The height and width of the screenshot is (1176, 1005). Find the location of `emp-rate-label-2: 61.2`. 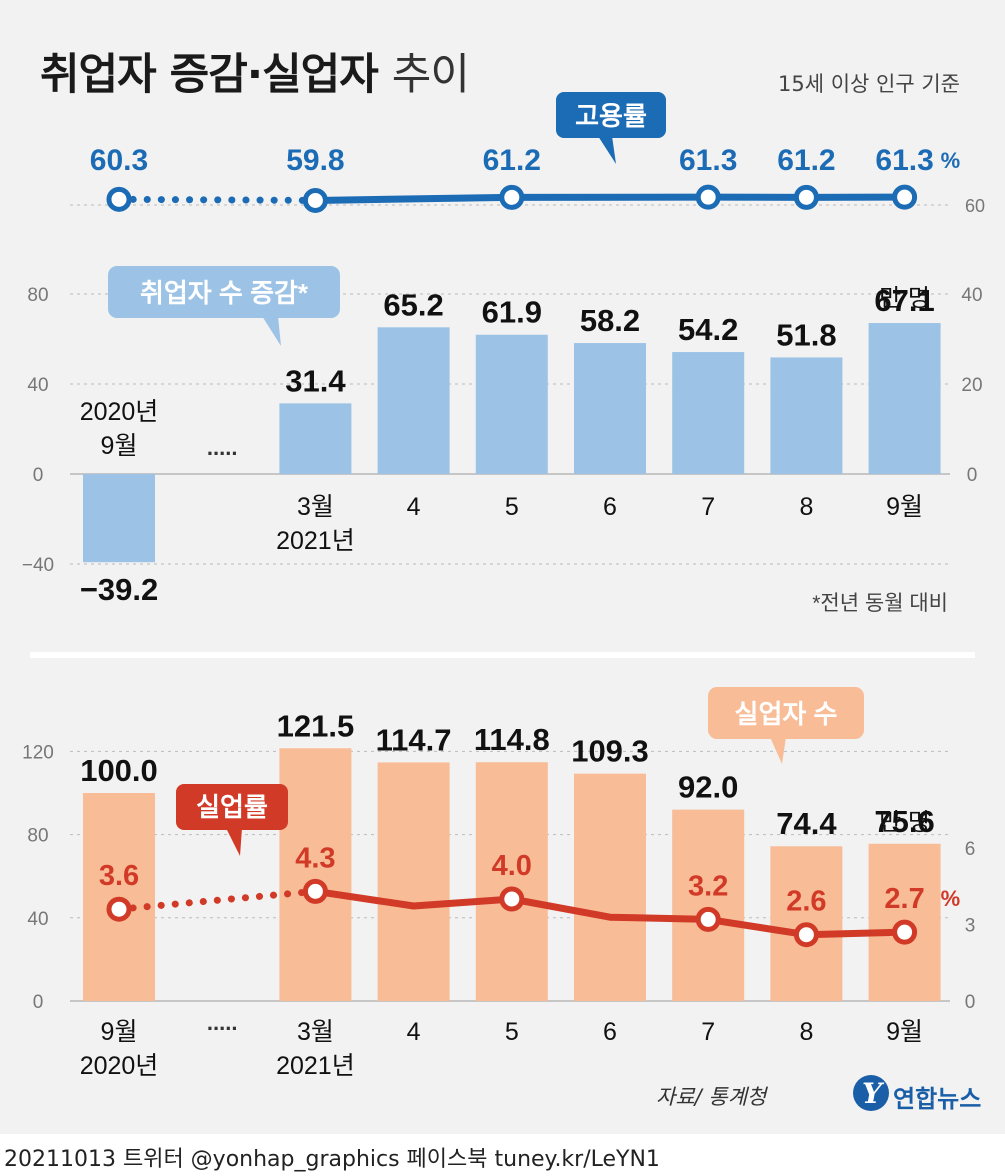

emp-rate-label-2: 61.2 is located at coordinates (512, 160).